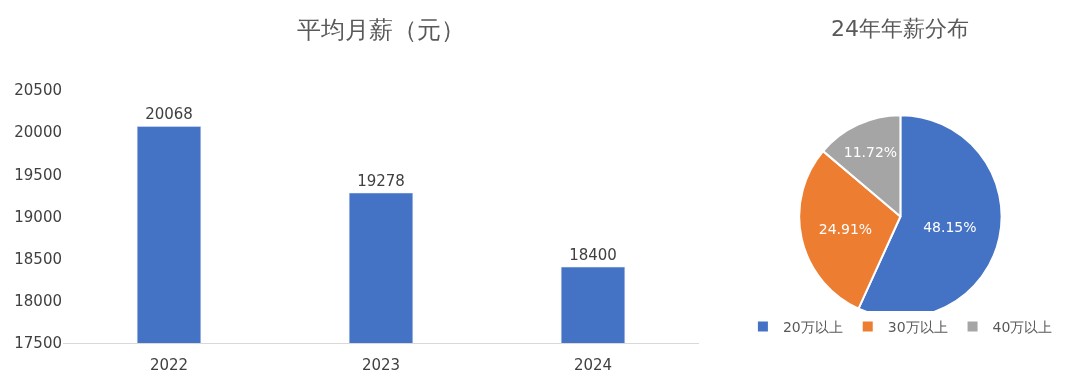 This screenshot has height=383, width=1080. What do you see at coordinates (381, 30) in the screenshot?
I see `chart-title: 平均月薪（元）` at bounding box center [381, 30].